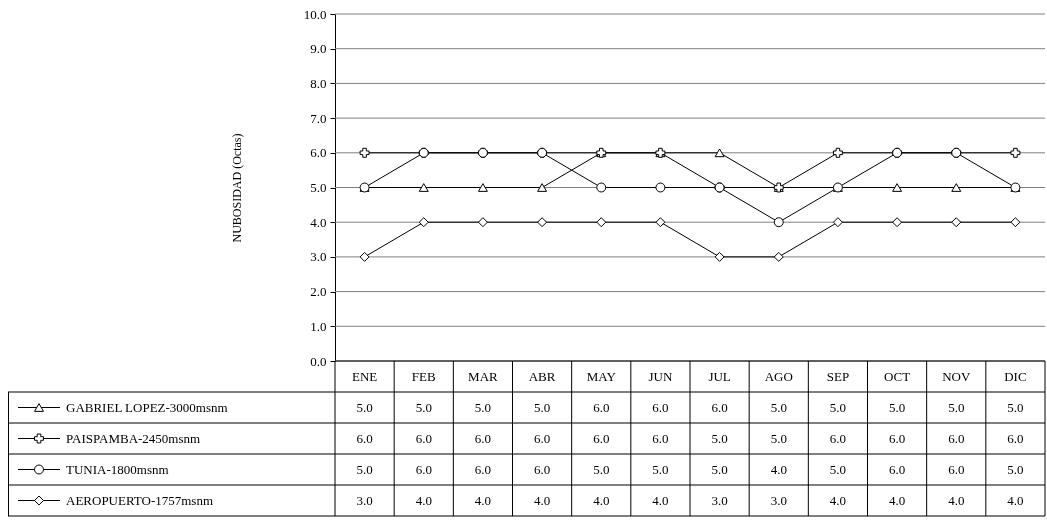 This screenshot has height=521, width=1047. I want to click on x-tick-label: DIC, so click(1015, 376).